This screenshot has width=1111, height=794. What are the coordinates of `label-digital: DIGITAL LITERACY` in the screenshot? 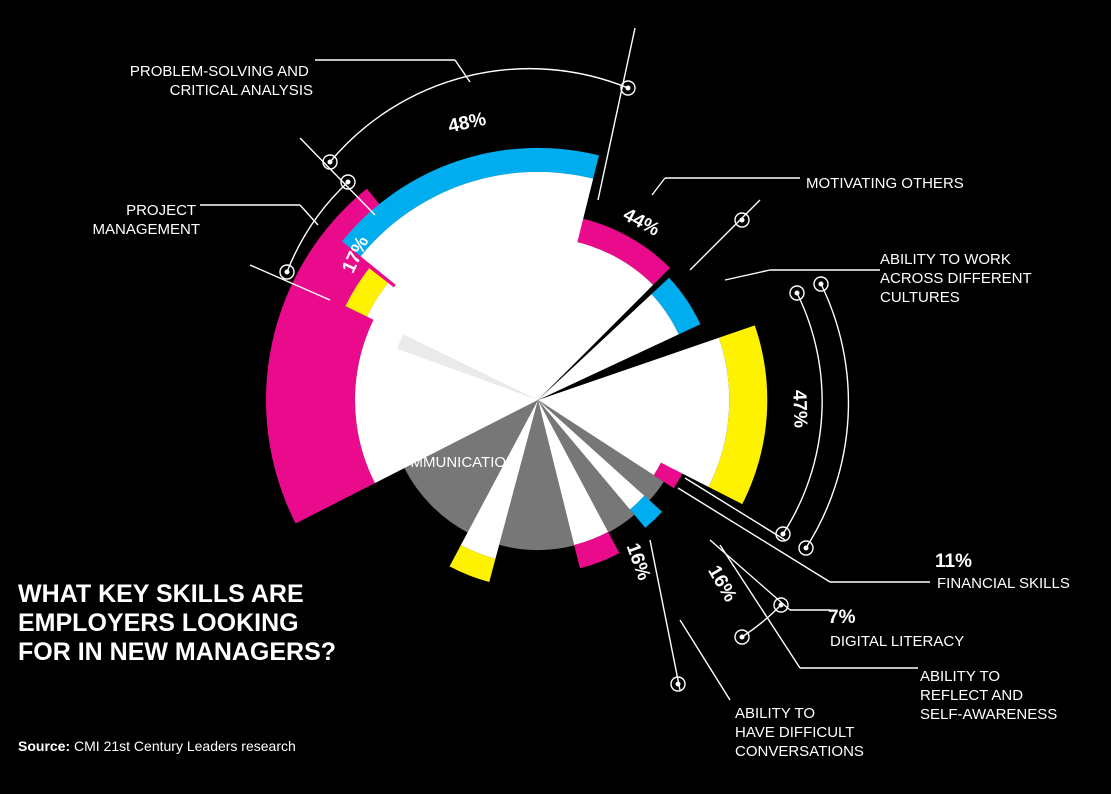 It's located at (897, 641).